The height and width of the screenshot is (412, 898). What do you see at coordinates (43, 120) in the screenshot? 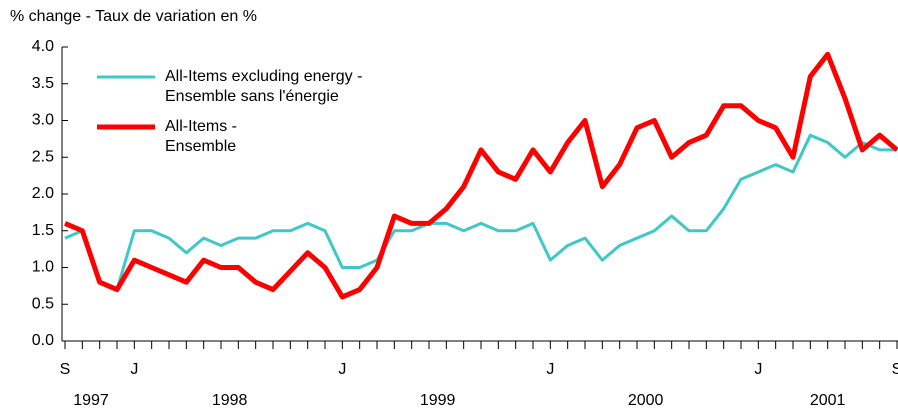
I see `y-tick-label: 3.0` at bounding box center [43, 120].